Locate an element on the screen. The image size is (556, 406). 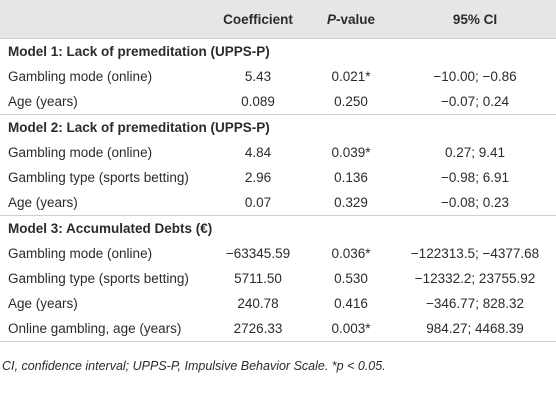
cell: −12332.2; 23755.92 is located at coordinates (475, 278).